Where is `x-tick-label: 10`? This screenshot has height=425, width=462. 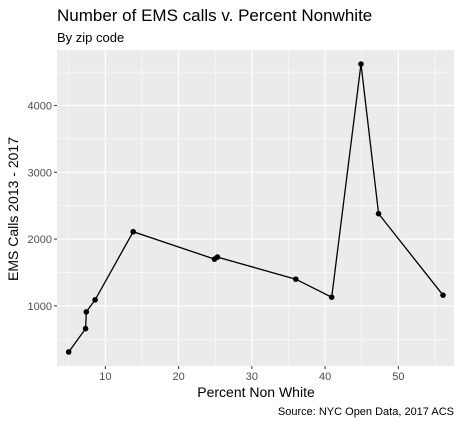
x-tick-label: 10 is located at coordinates (105, 377).